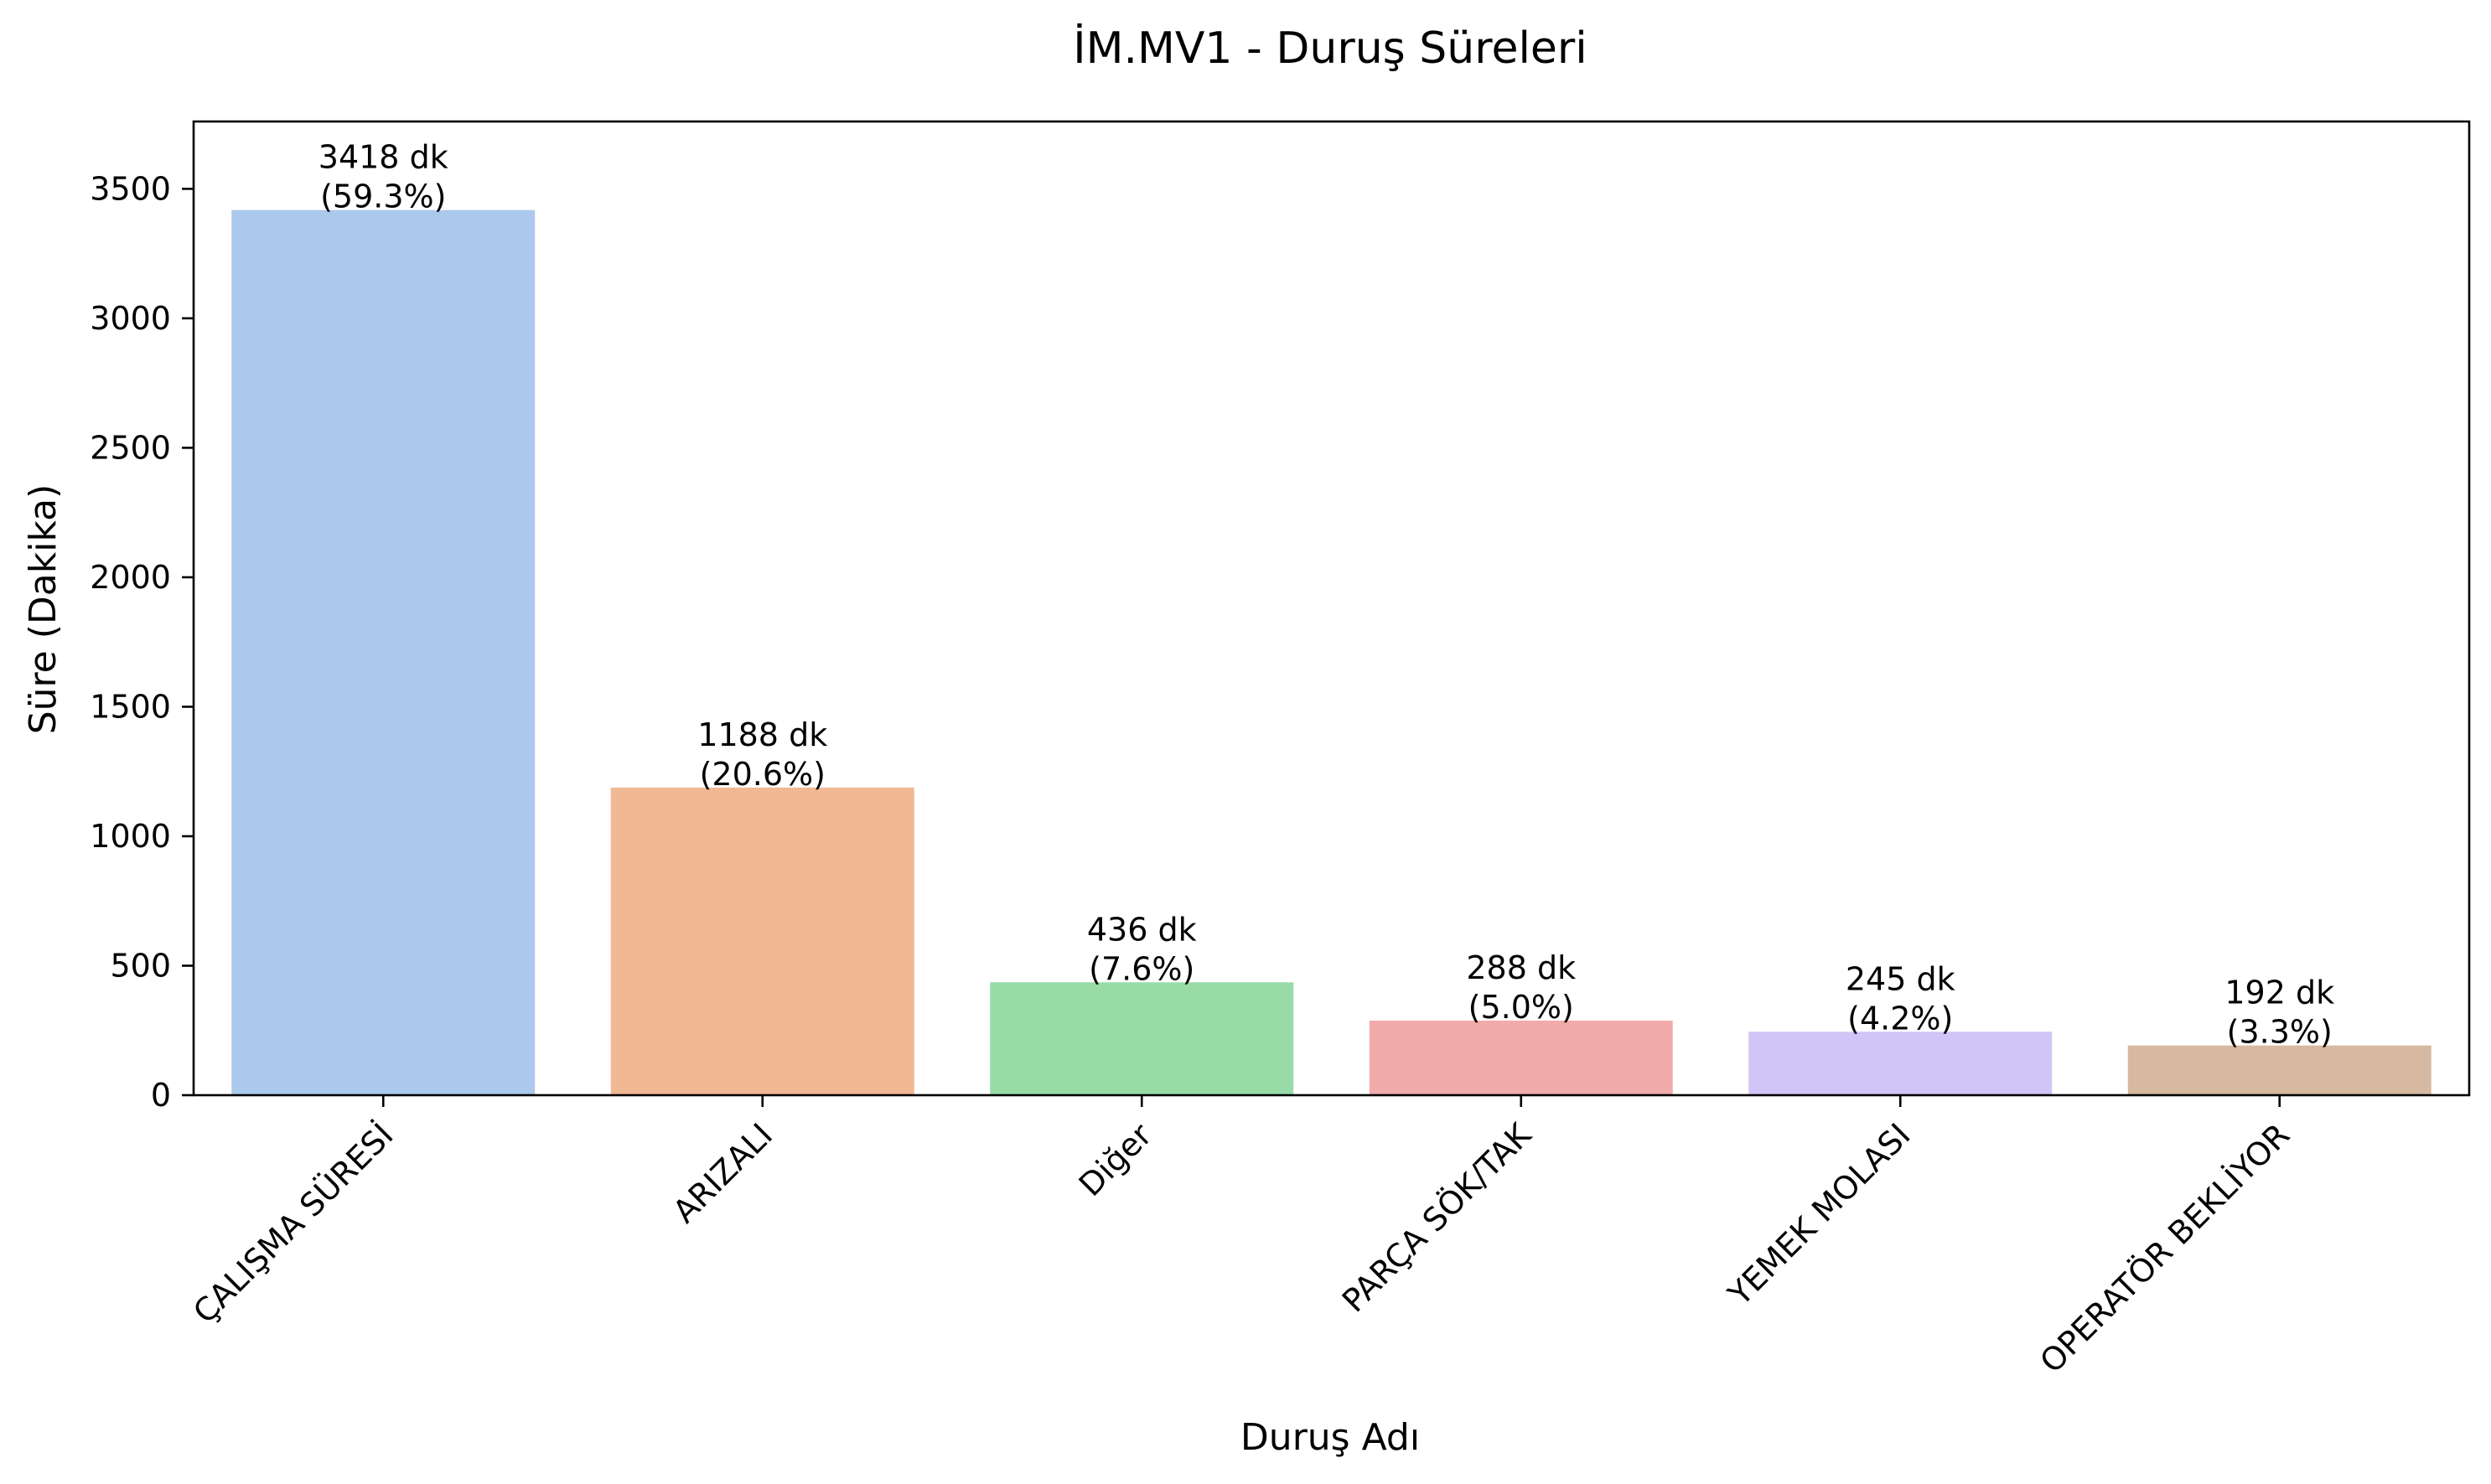 This screenshot has width=2491, height=1484. What do you see at coordinates (161, 1095) in the screenshot?
I see `y-tick-label: 0` at bounding box center [161, 1095].